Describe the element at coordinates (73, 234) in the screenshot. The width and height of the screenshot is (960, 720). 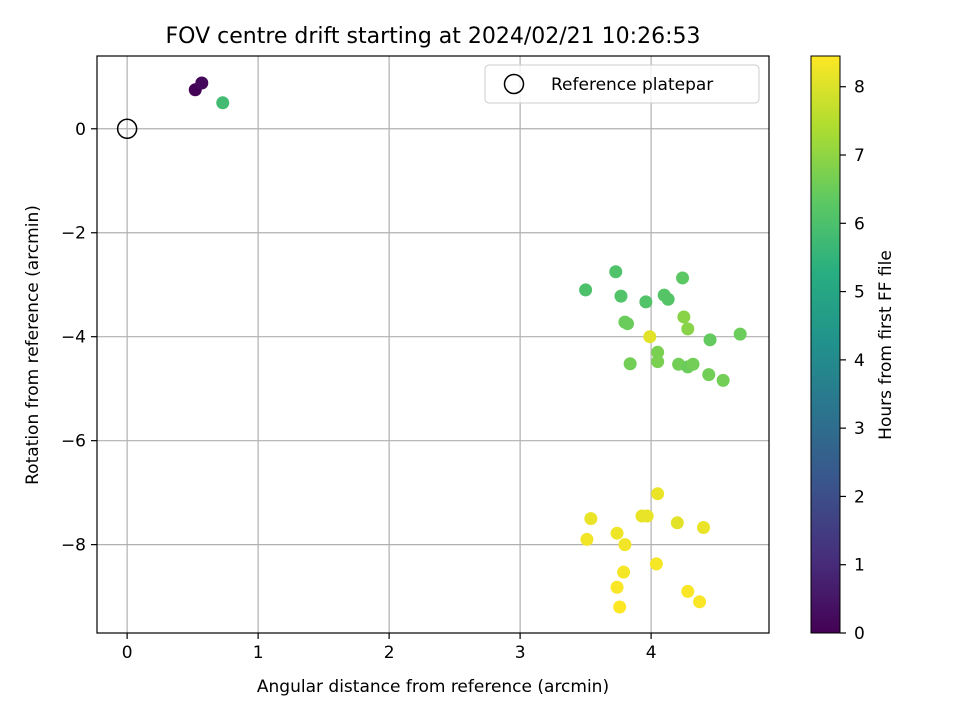
I see `y-tick-label: −2` at that location.